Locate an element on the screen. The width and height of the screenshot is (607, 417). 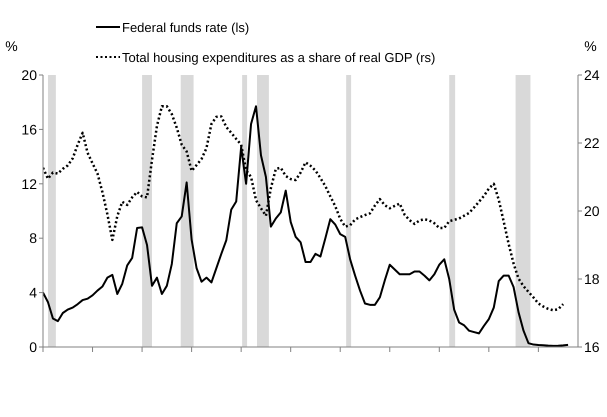
y-tick-label: 4 is located at coordinates (33, 292).